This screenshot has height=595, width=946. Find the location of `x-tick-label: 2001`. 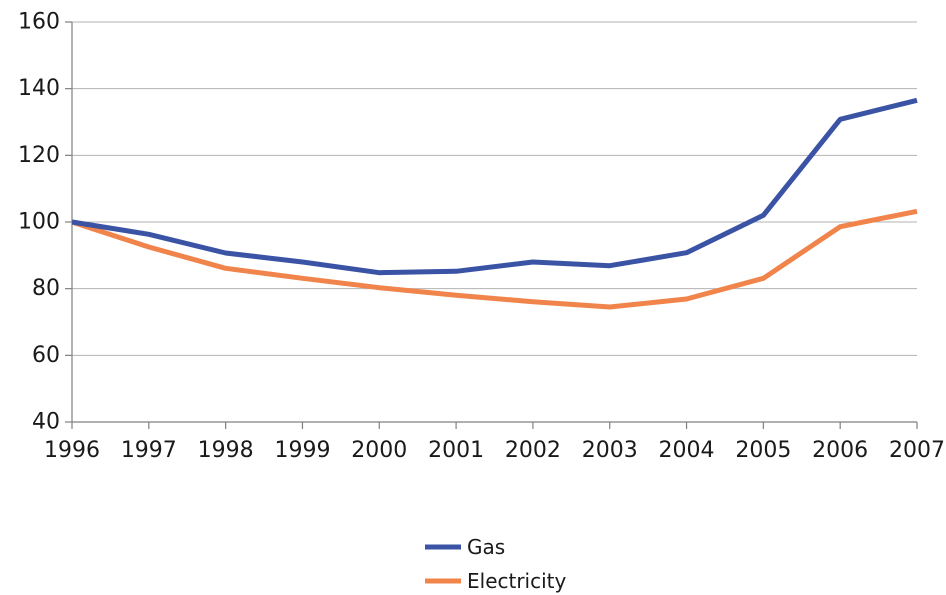

x-tick-label: 2001 is located at coordinates (456, 450).